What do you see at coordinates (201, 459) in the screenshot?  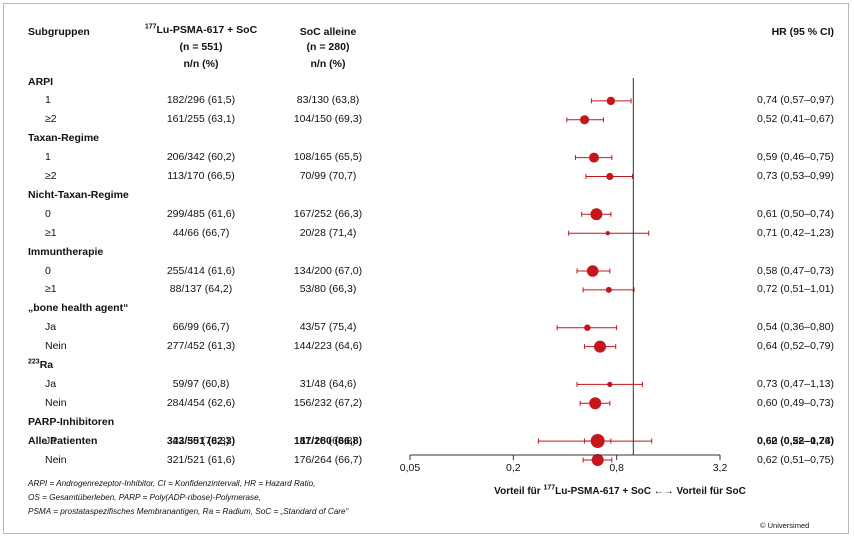 I see `row-6-1-lu-value: 321/521 (61,6)` at bounding box center [201, 459].